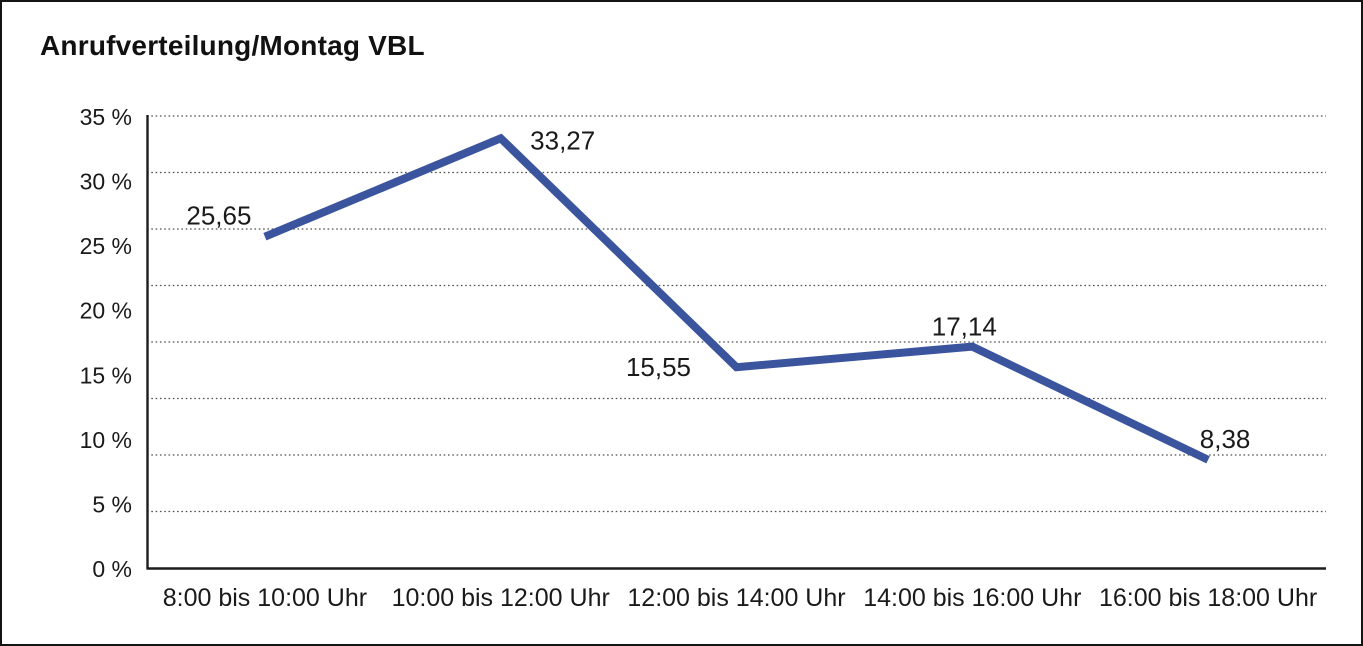  Describe the element at coordinates (736, 598) in the screenshot. I see `x-tick-label: 12:00 bis 14:00 Uhr` at that location.